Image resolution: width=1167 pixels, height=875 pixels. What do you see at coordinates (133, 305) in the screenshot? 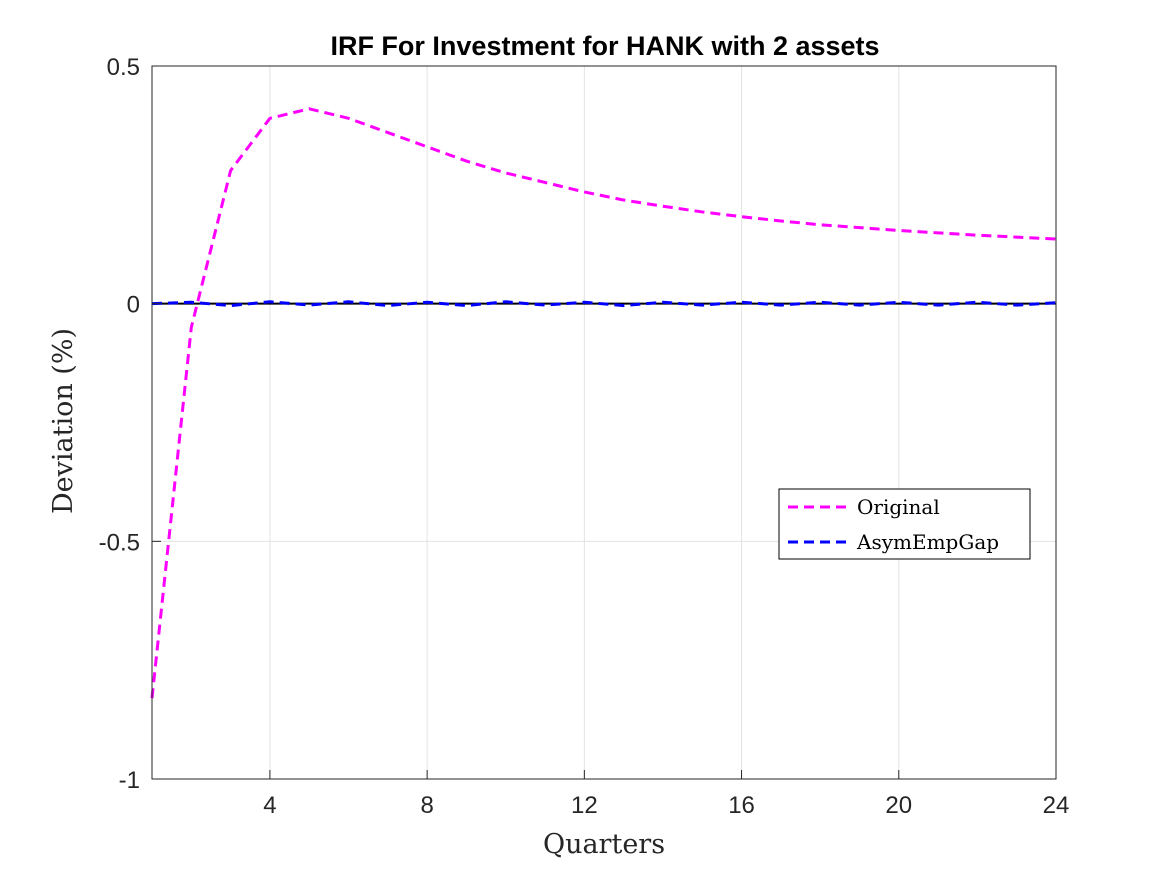
I see `y-tick-label: 0` at bounding box center [133, 305].